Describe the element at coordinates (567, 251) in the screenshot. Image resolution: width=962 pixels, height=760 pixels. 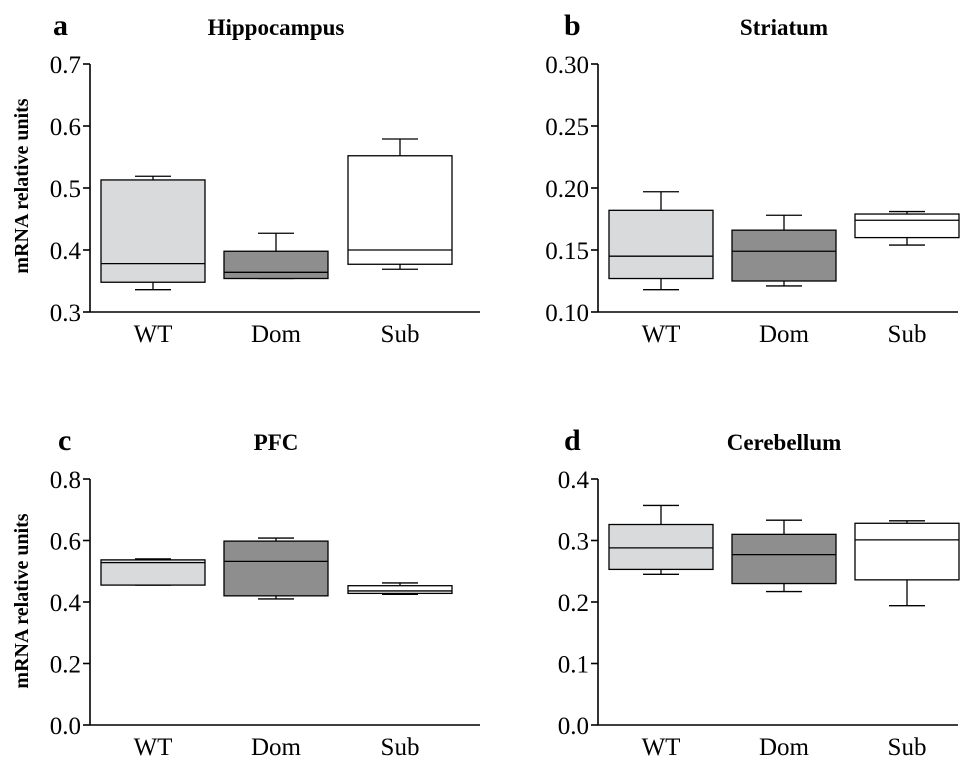
I see `y-tick-label: 0.15` at that location.